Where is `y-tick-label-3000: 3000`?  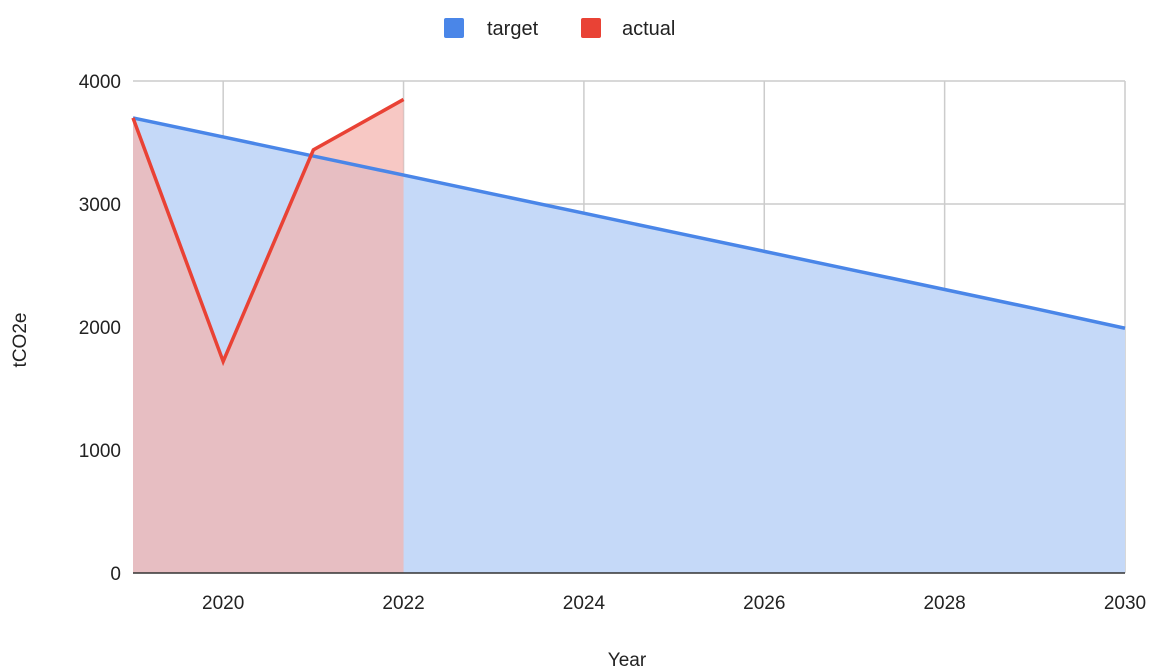 y-tick-label-3000: 3000 is located at coordinates (100, 205).